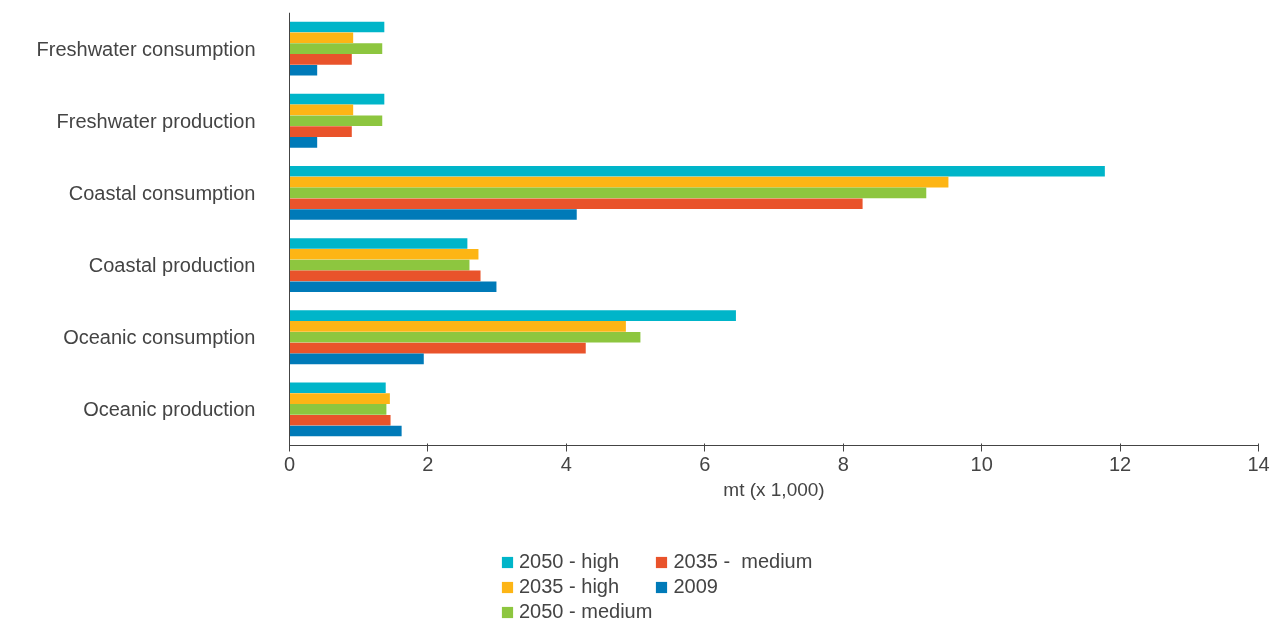 The width and height of the screenshot is (1285, 632). I want to click on x-tick-label: 10, so click(981, 463).